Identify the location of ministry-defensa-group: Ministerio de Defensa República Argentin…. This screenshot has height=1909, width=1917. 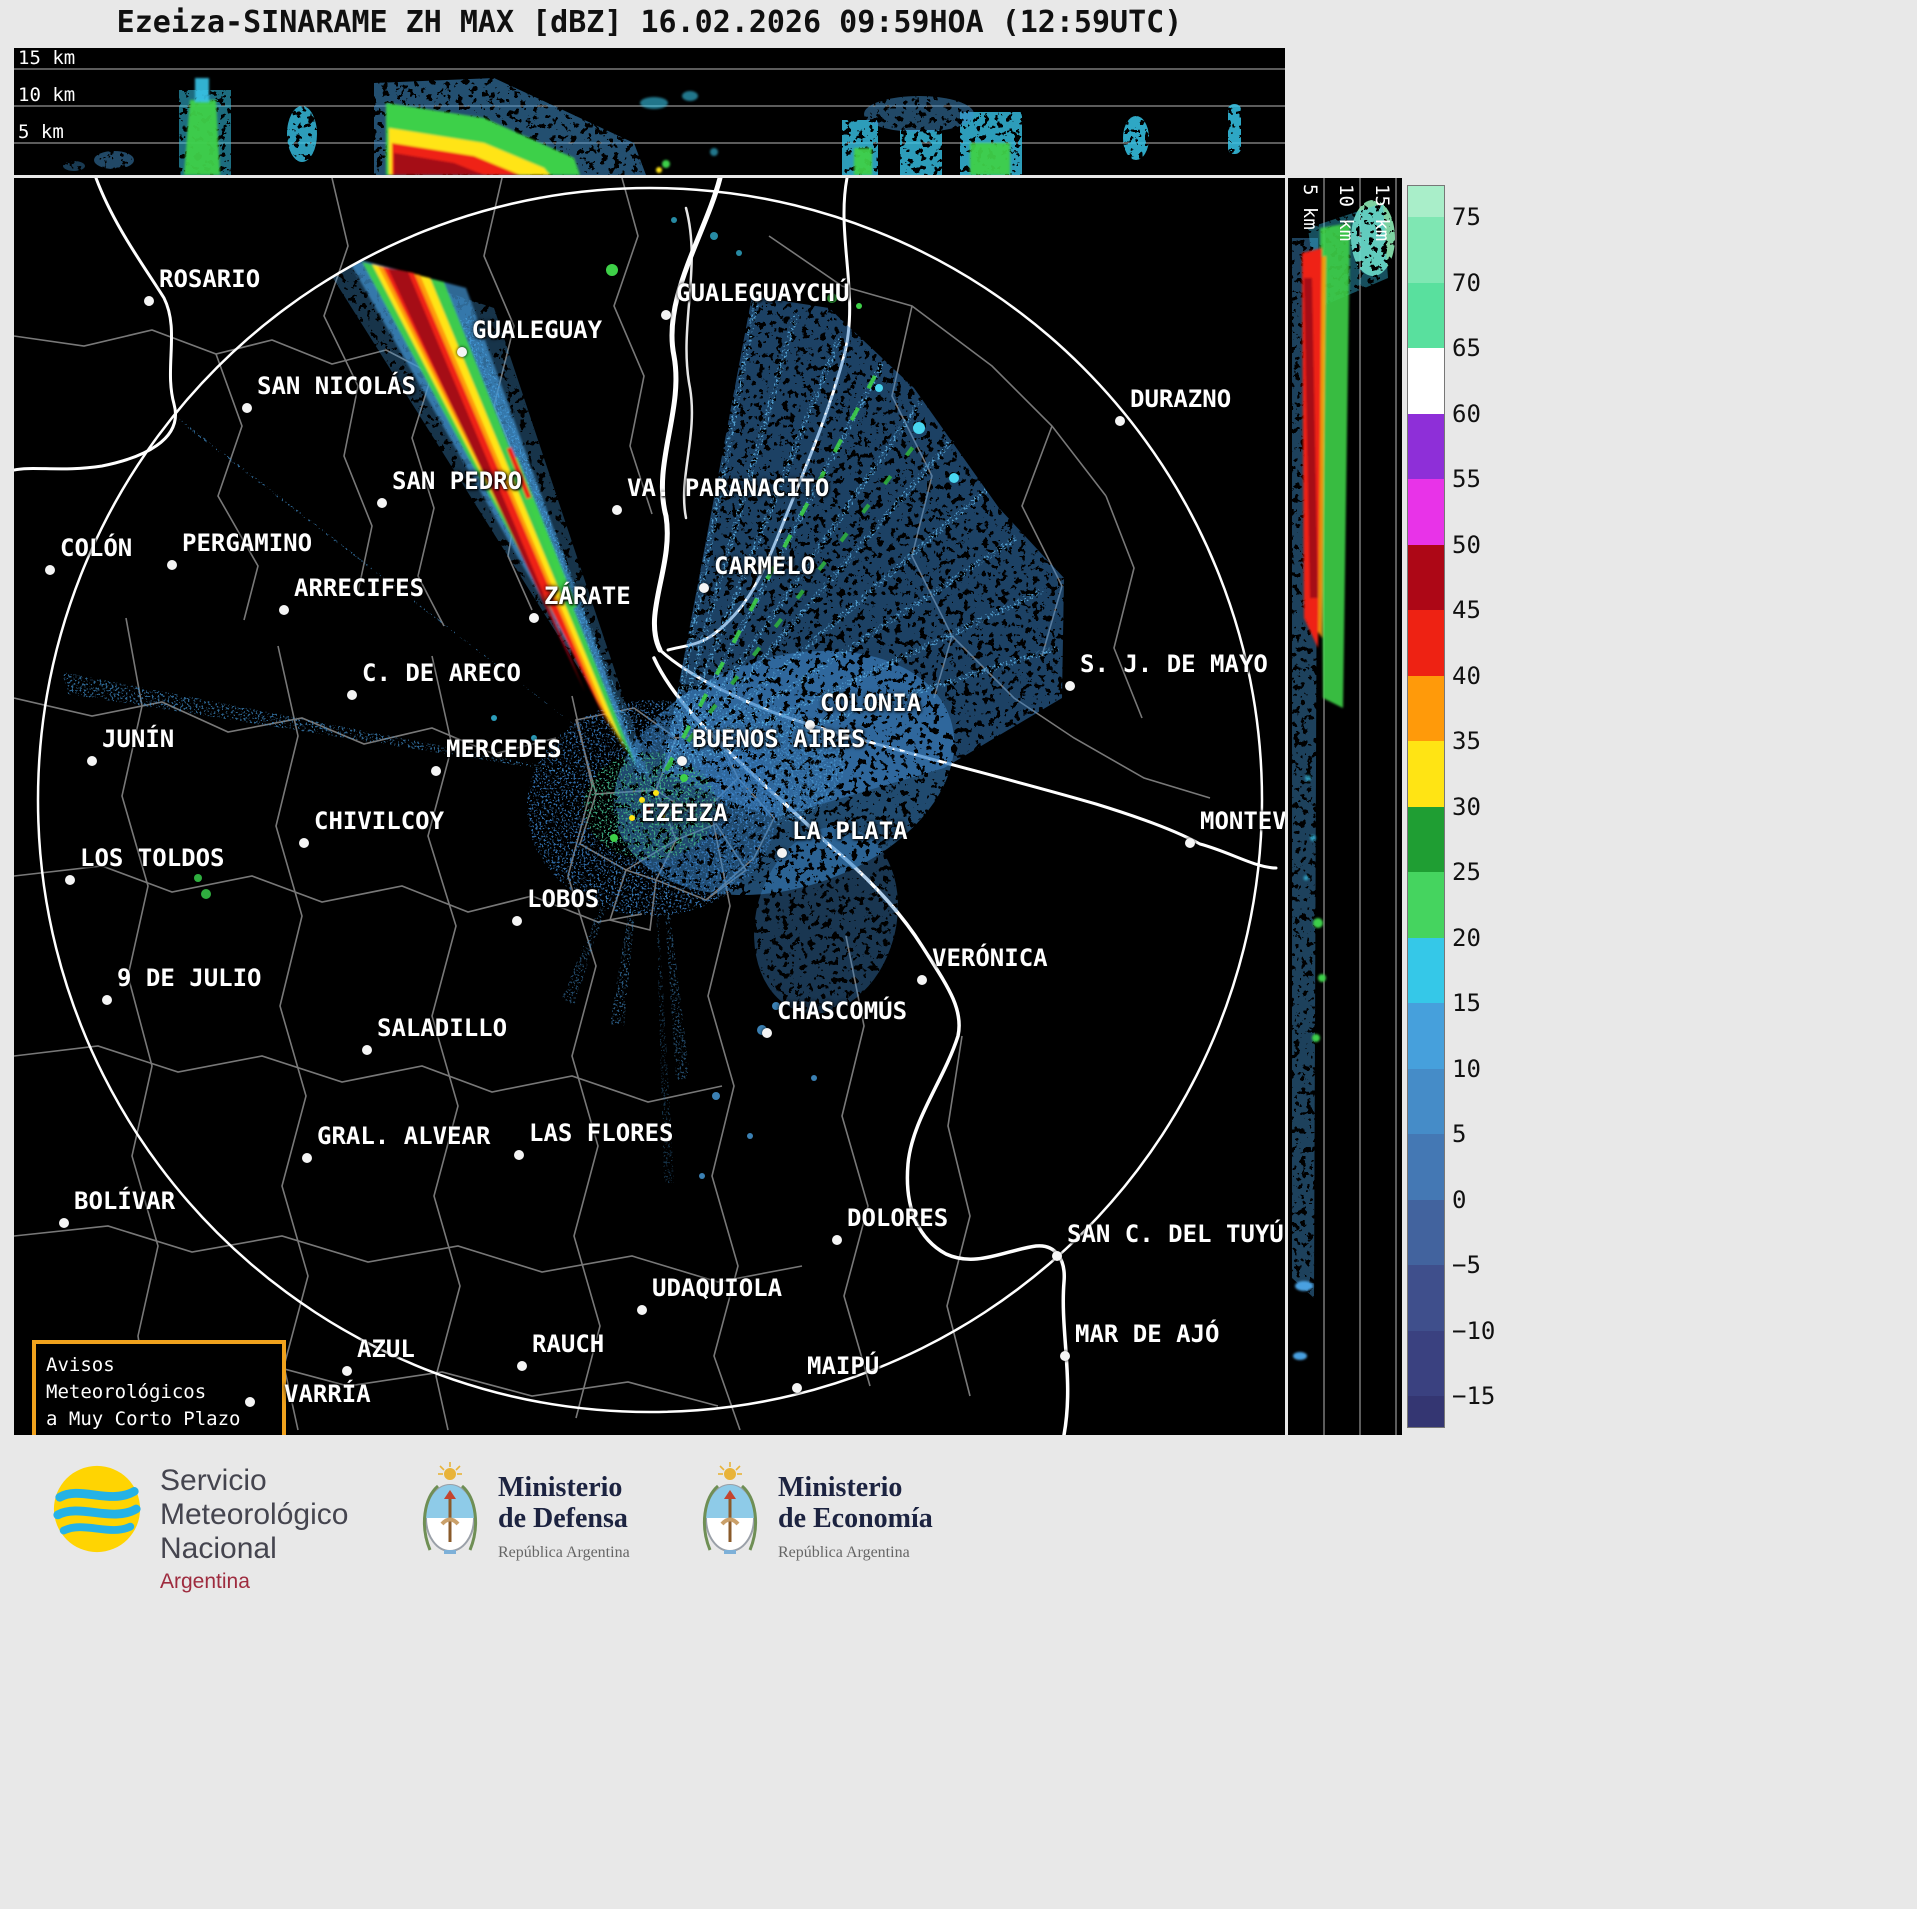
(524, 1512).